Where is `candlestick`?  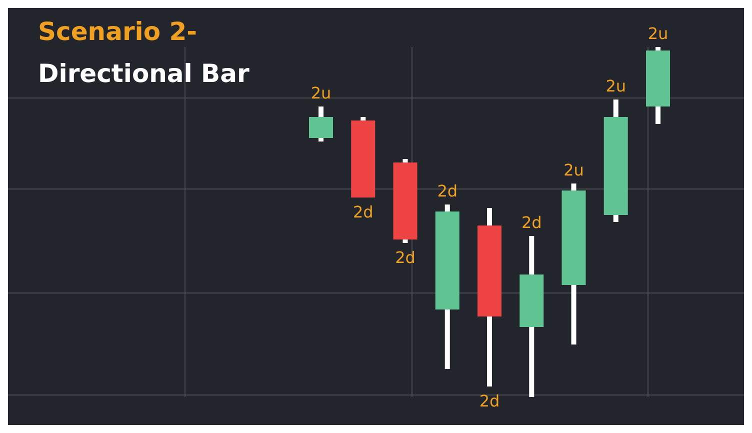
candlestick is located at coordinates (321, 124).